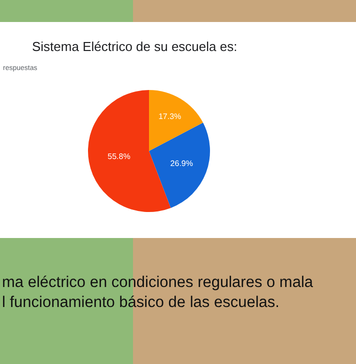 This screenshot has height=364, width=356. What do you see at coordinates (158, 293) in the screenshot?
I see `text: ma eléctrico en condiciones regulares o mala l funcionamiento básico de las escuelas.` at bounding box center [158, 293].